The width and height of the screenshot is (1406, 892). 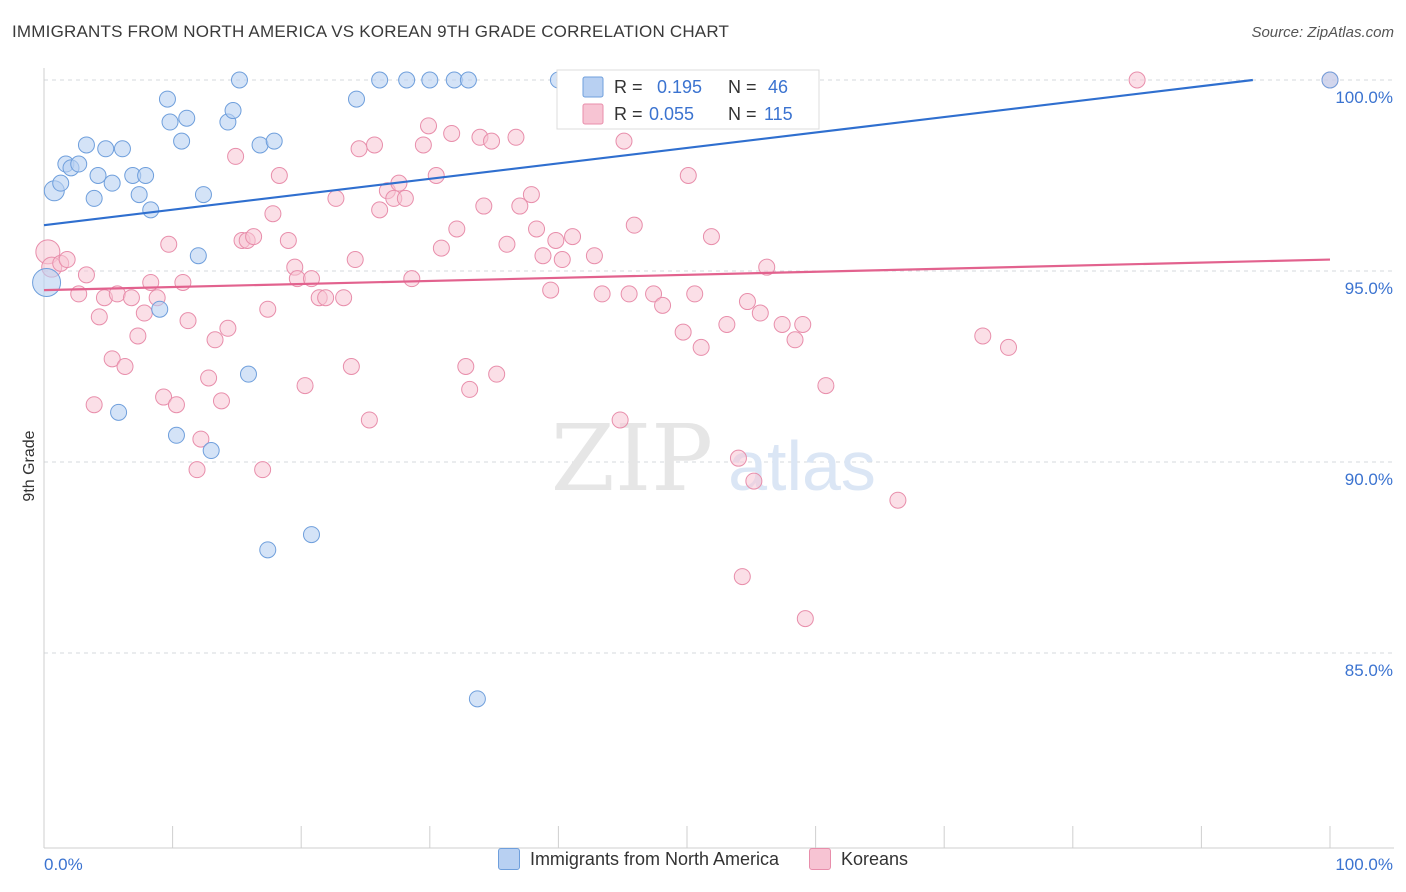 I want to click on x-tick-label: 0.0%, so click(x=63, y=864).